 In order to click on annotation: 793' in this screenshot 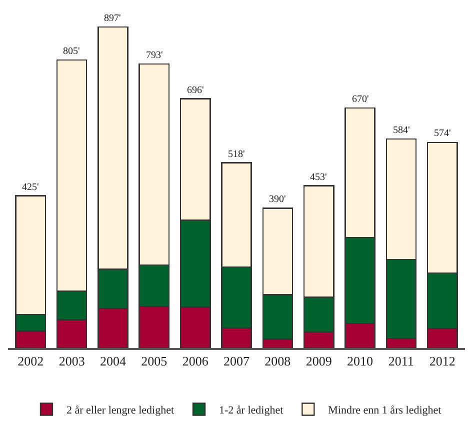, I will do `click(154, 55)`.